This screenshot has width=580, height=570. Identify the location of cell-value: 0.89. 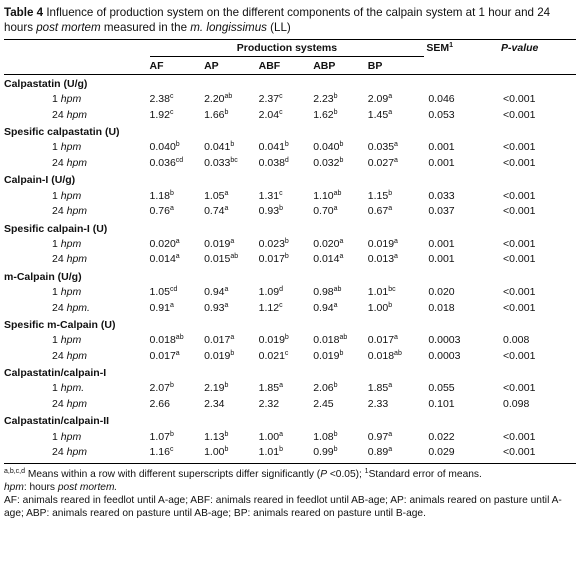
(378, 452).